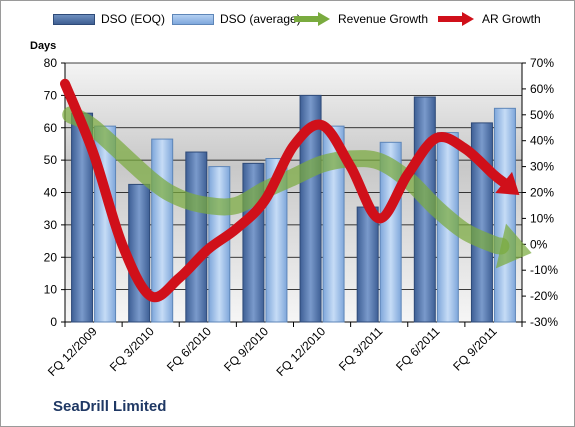  I want to click on x-tick-label: FQ 6/2011, so click(418, 349).